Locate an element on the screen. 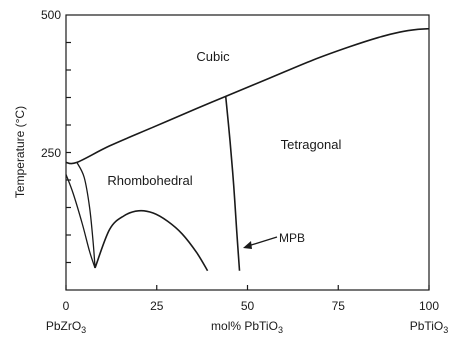  mpb-arrow-head is located at coordinates (247, 245).